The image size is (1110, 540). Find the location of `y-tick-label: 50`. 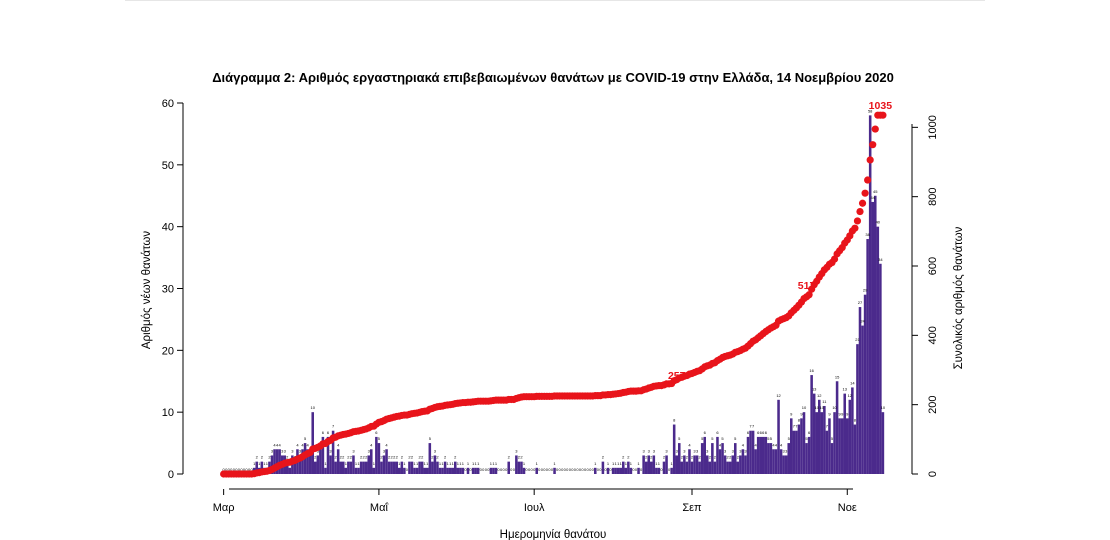

y-tick-label: 50 is located at coordinates (168, 166).